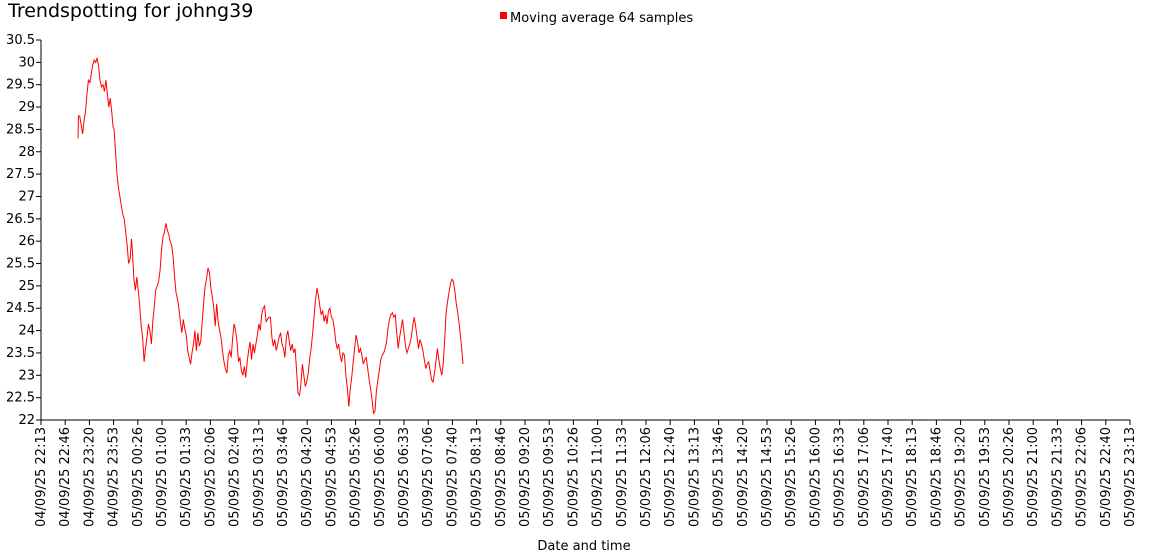 The height and width of the screenshot is (560, 1150). Describe the element at coordinates (20, 398) in the screenshot. I see `y-tick-label: 22.5` at that location.